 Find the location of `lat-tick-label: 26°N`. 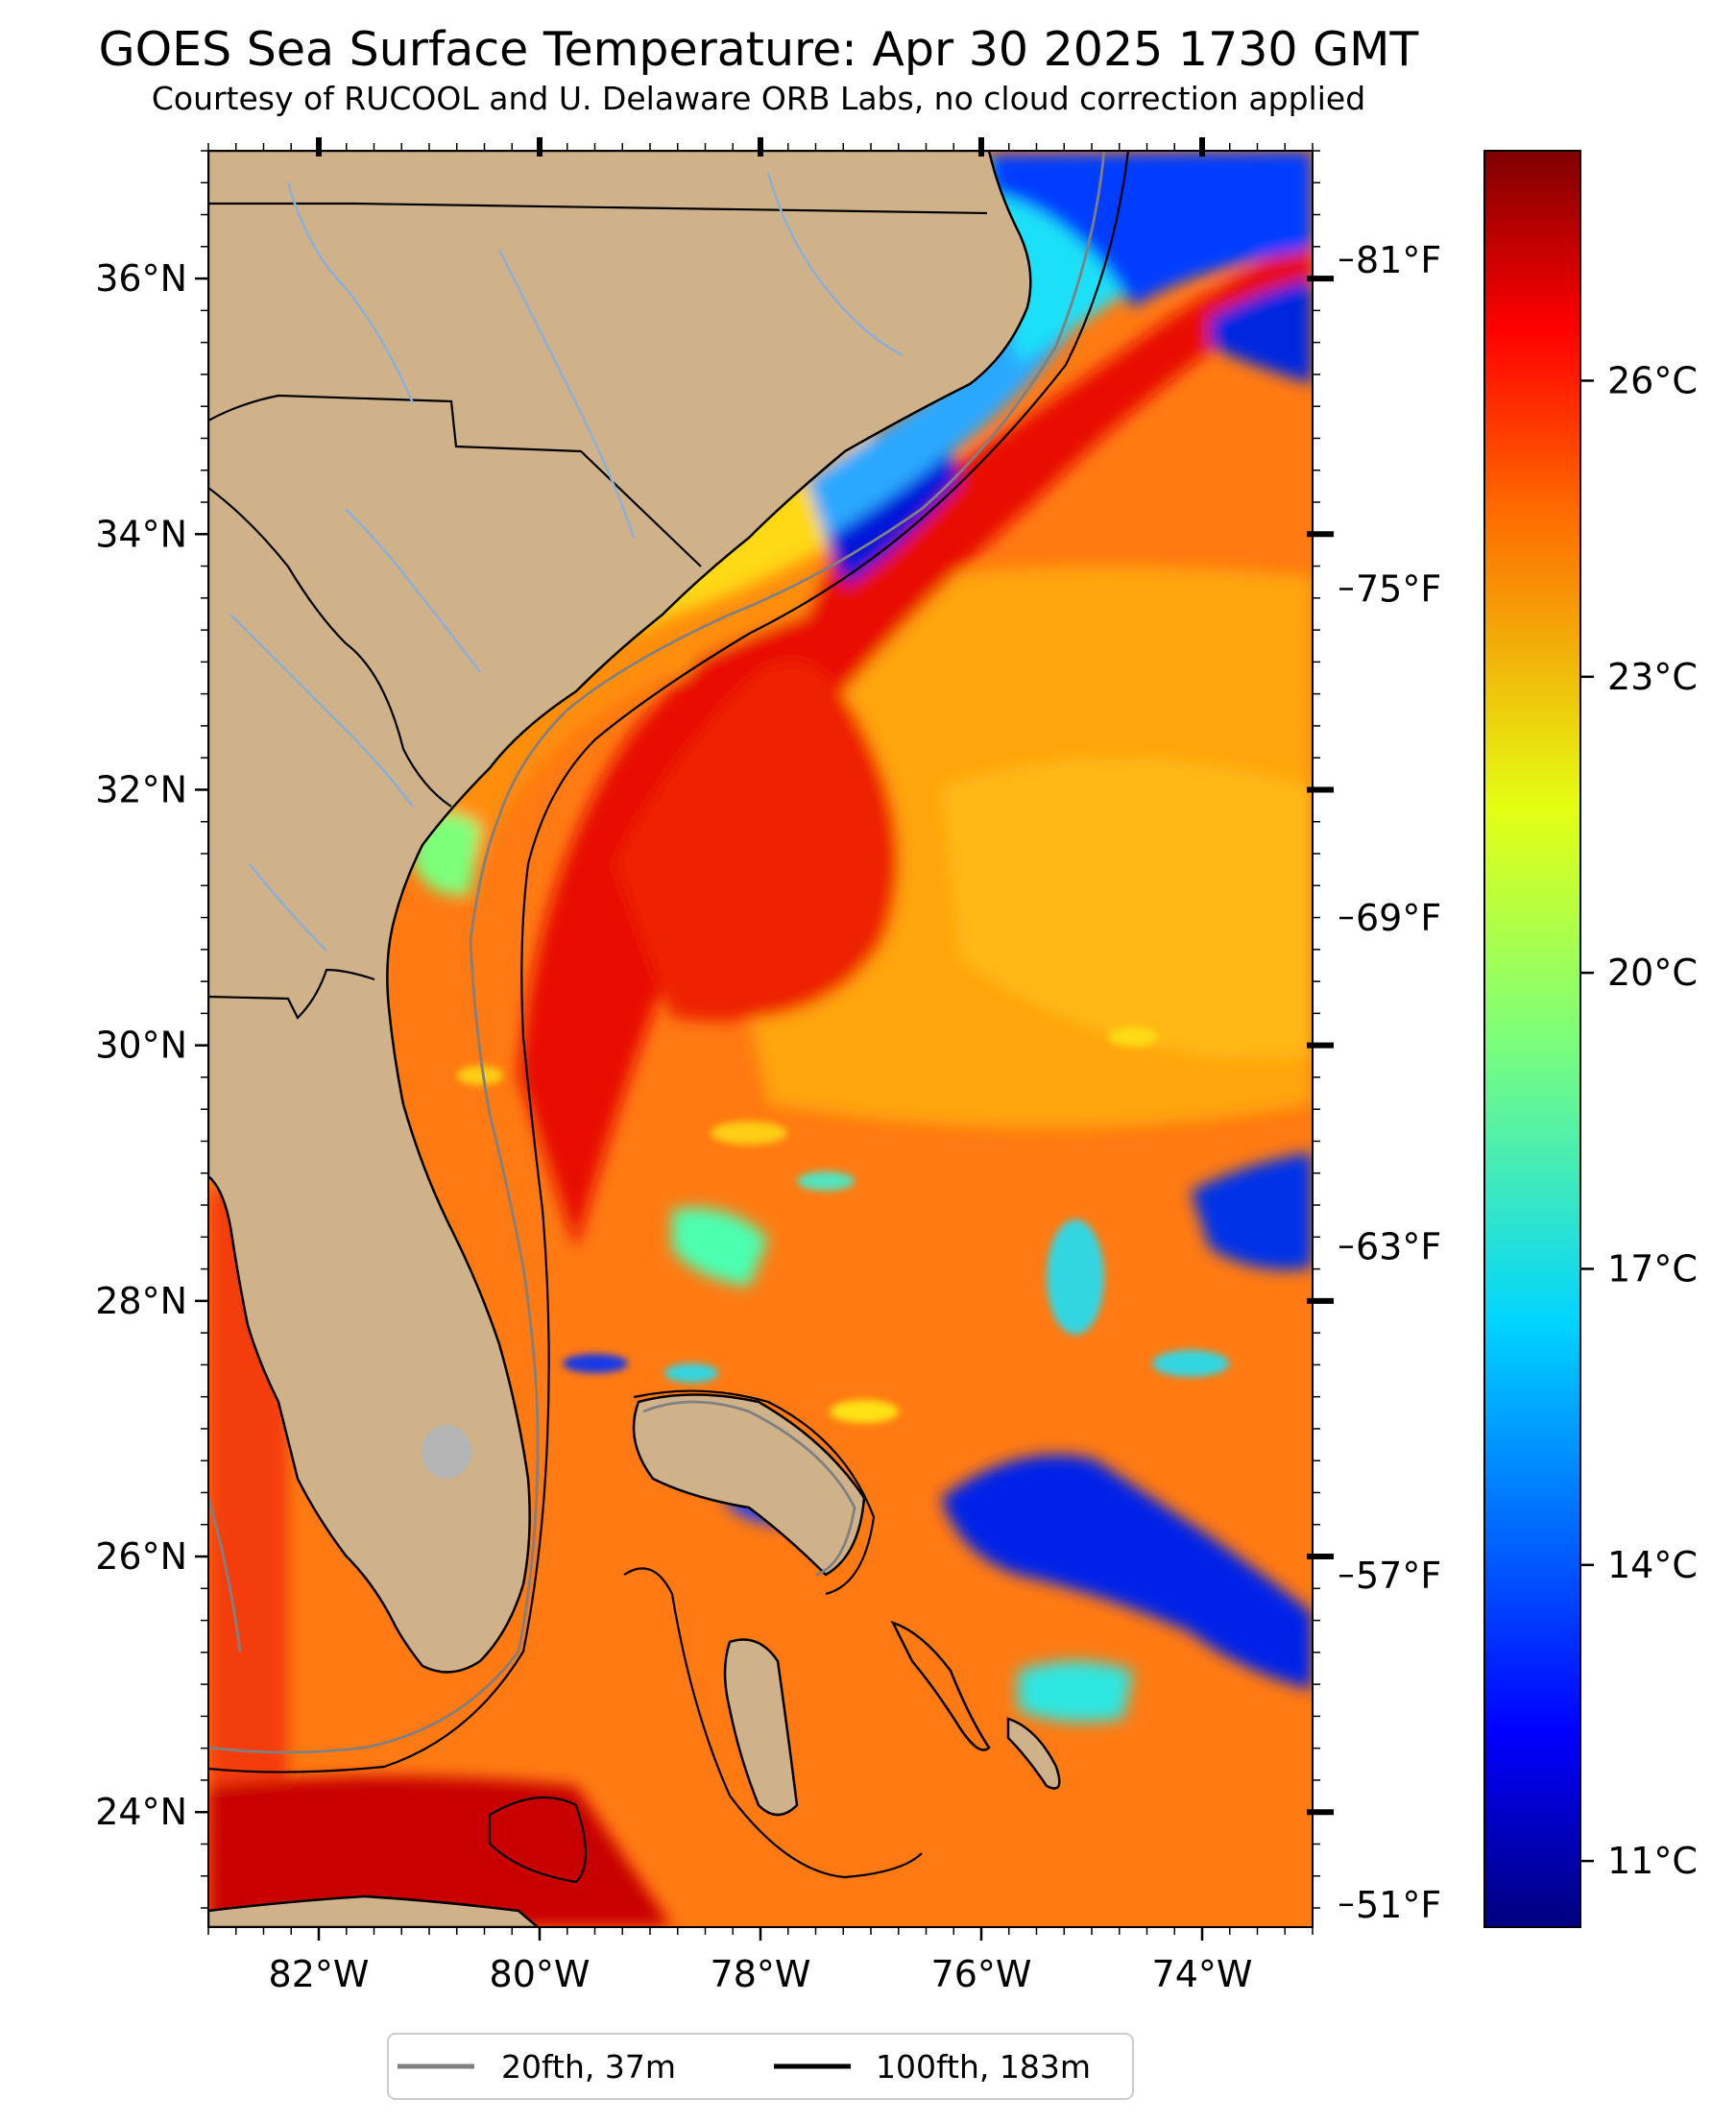

lat-tick-label: 26°N is located at coordinates (141, 1556).